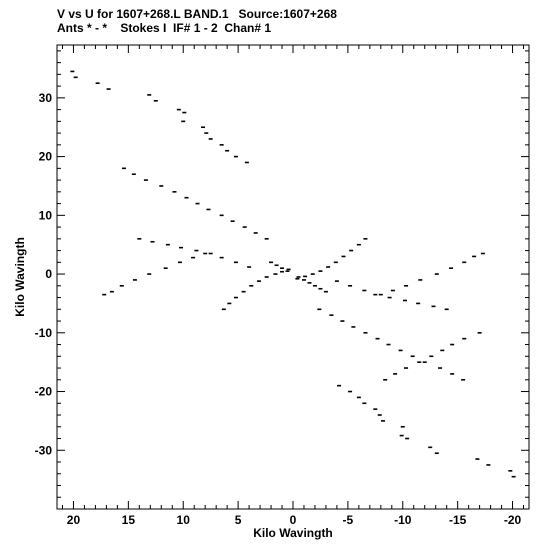 Image resolution: width=540 pixels, height=547 pixels. Describe the element at coordinates (44, 450) in the screenshot. I see `y-tick-label: -30` at that location.